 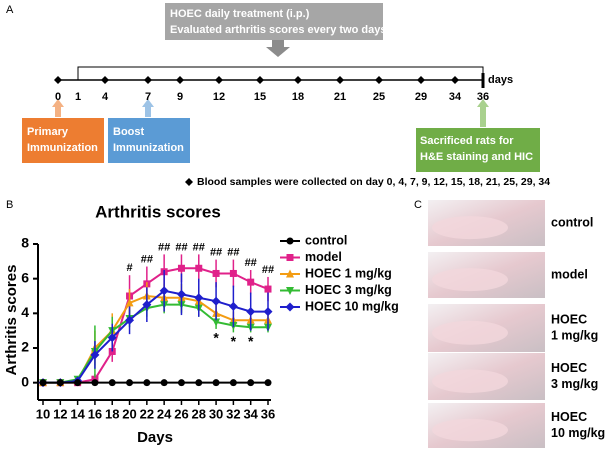 I want to click on x-axis-label: Days, so click(x=155, y=437).